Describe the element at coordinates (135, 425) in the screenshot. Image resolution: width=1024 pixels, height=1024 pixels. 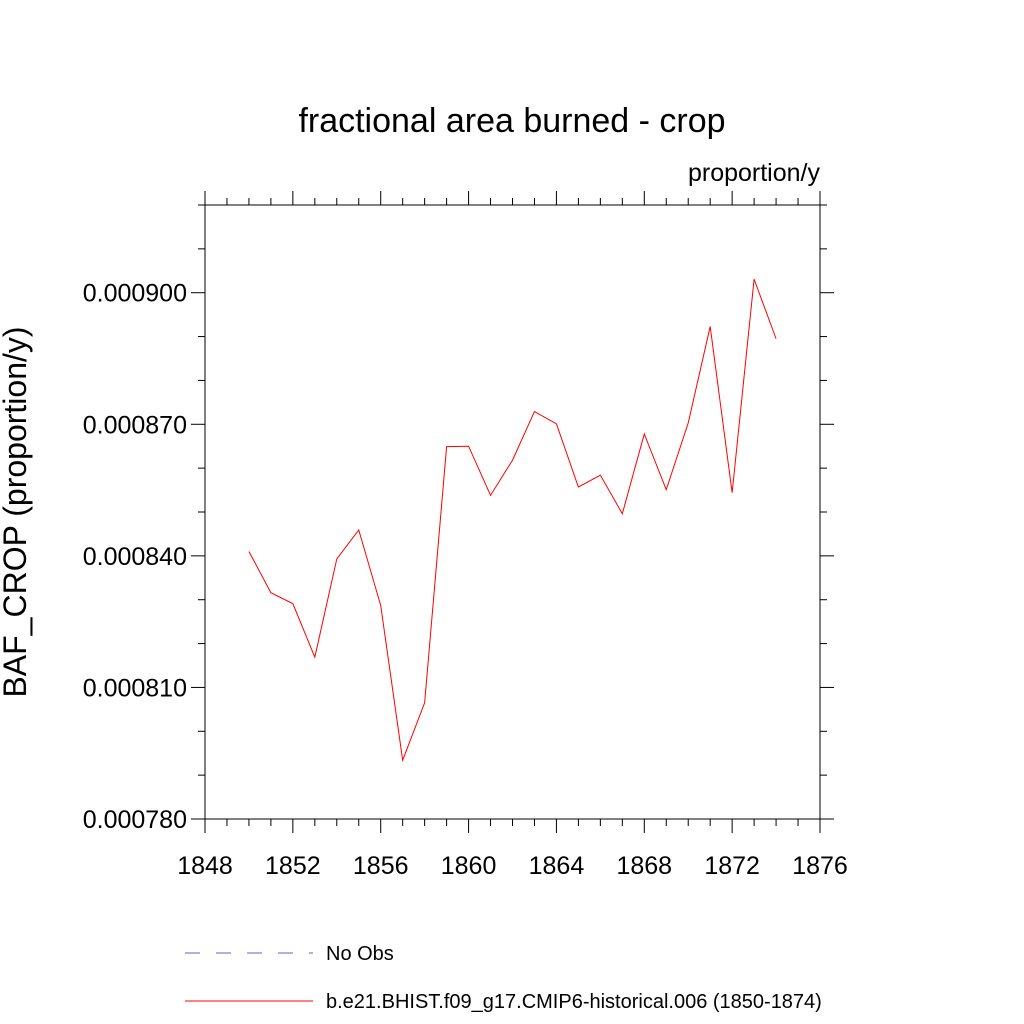
I see `y-tick-label: 0.000870` at that location.